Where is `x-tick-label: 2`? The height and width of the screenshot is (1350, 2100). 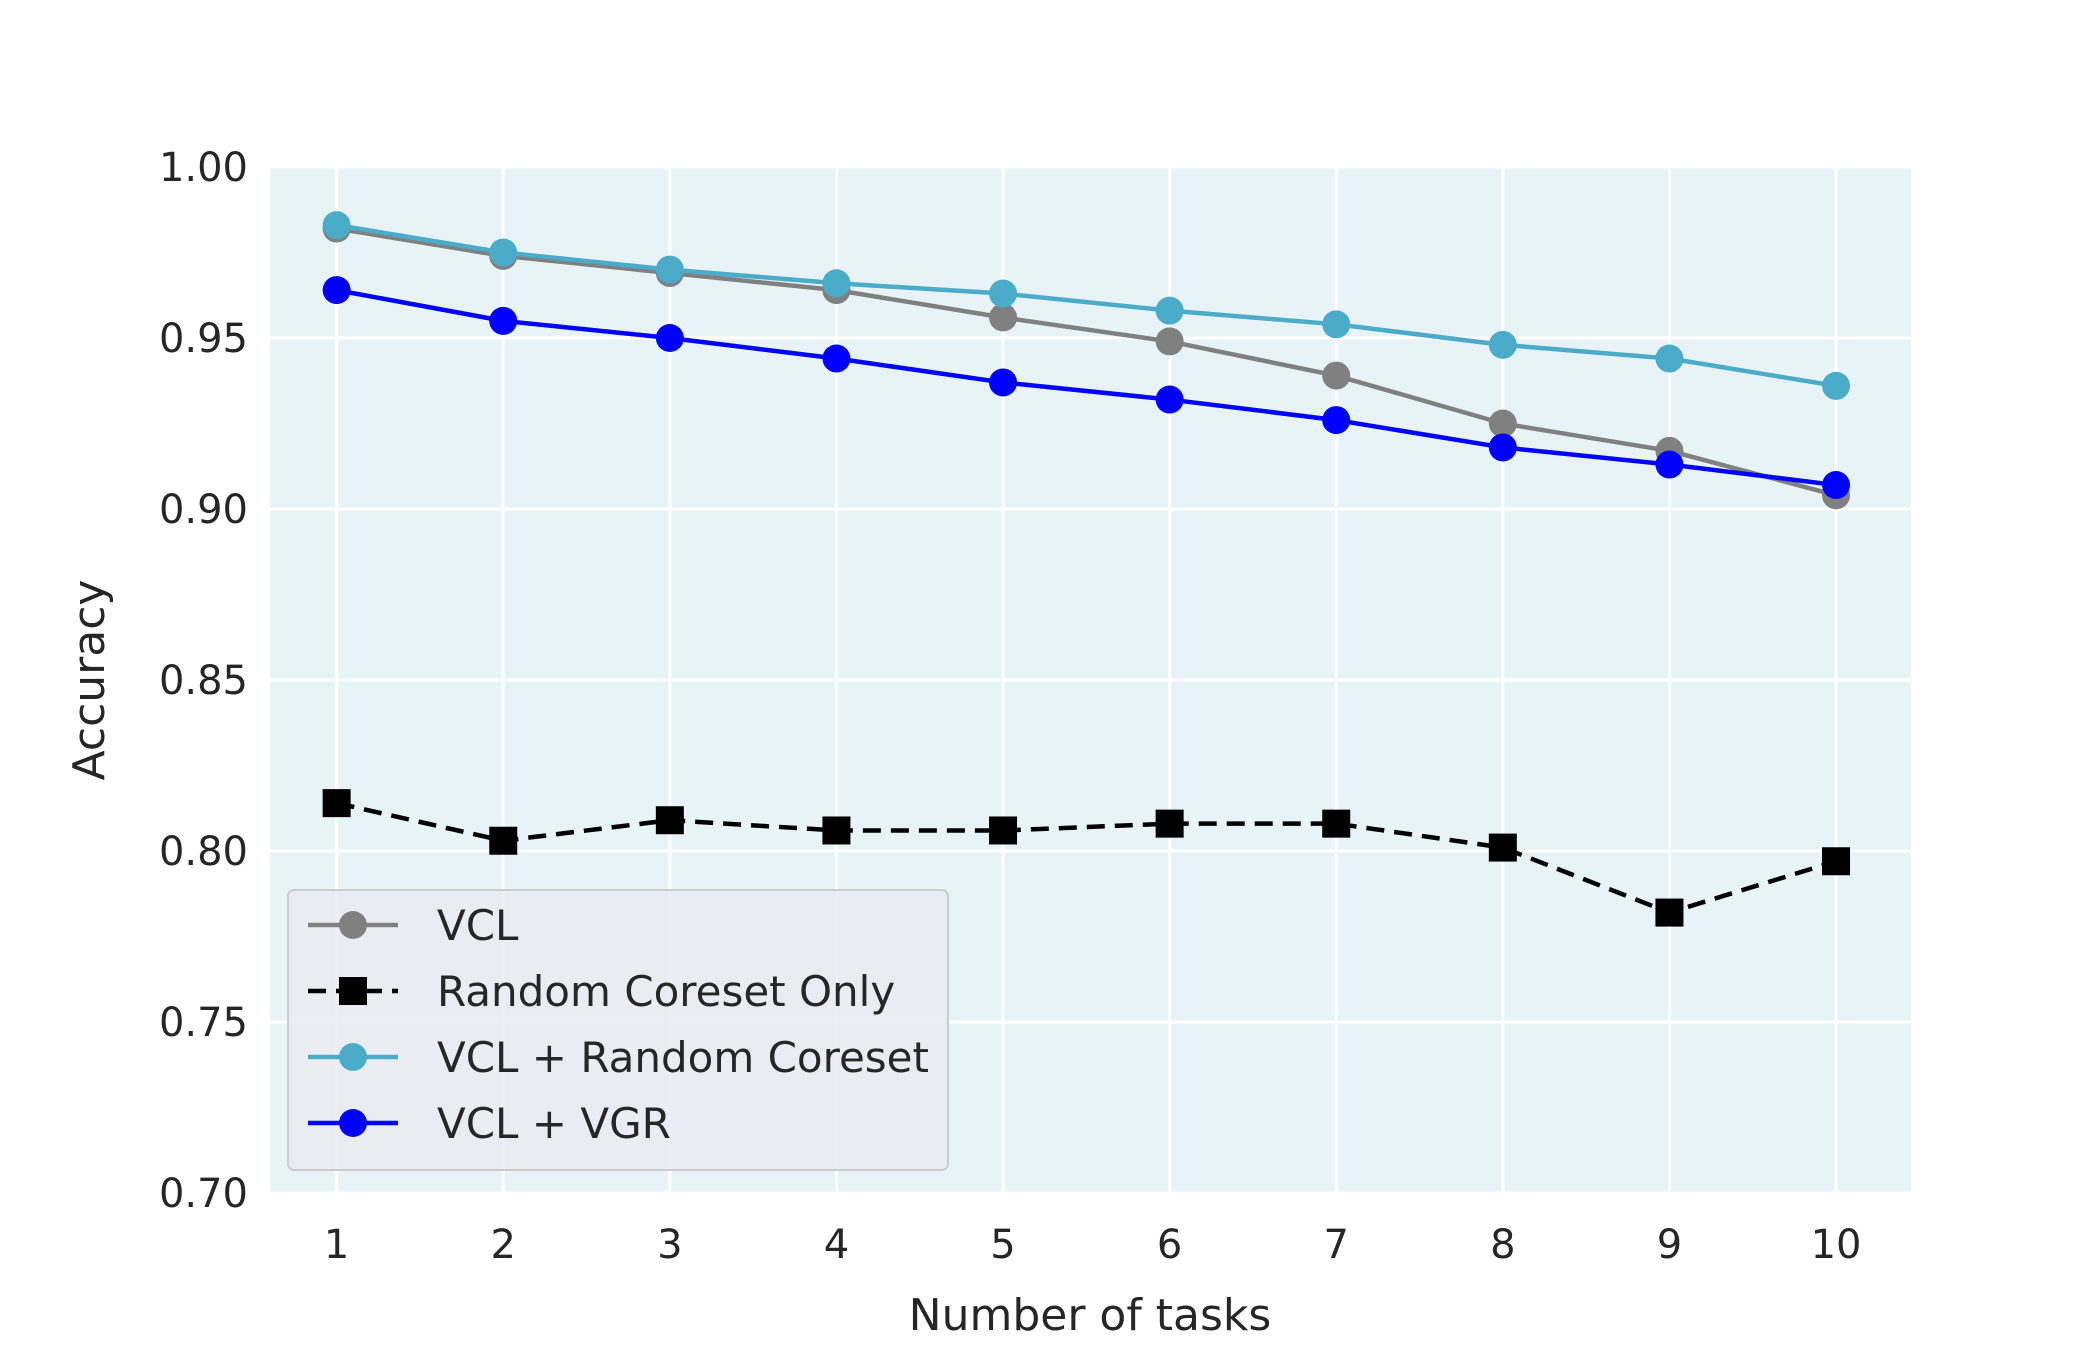
x-tick-label: 2 is located at coordinates (503, 1245).